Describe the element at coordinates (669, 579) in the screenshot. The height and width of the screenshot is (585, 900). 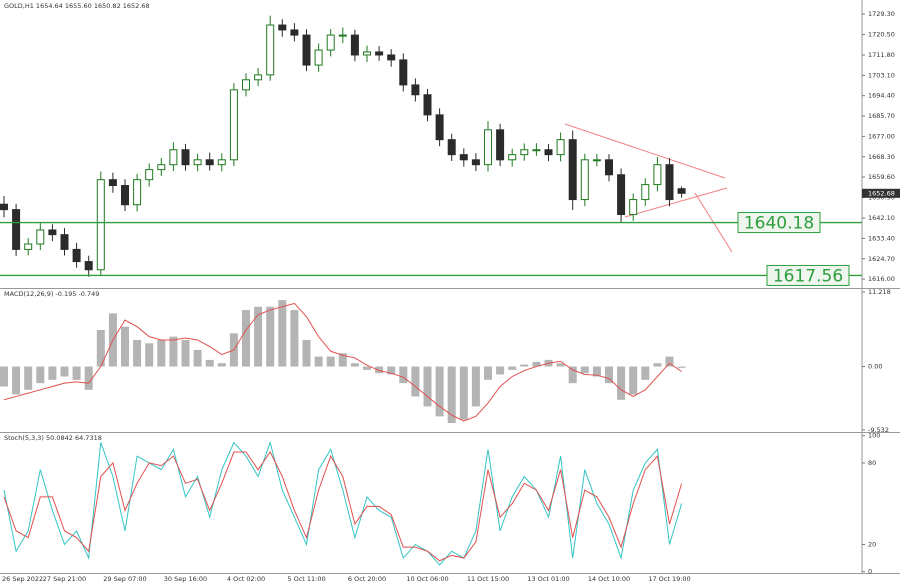
I see `x-tick-label: 17 Oct 19:00` at that location.